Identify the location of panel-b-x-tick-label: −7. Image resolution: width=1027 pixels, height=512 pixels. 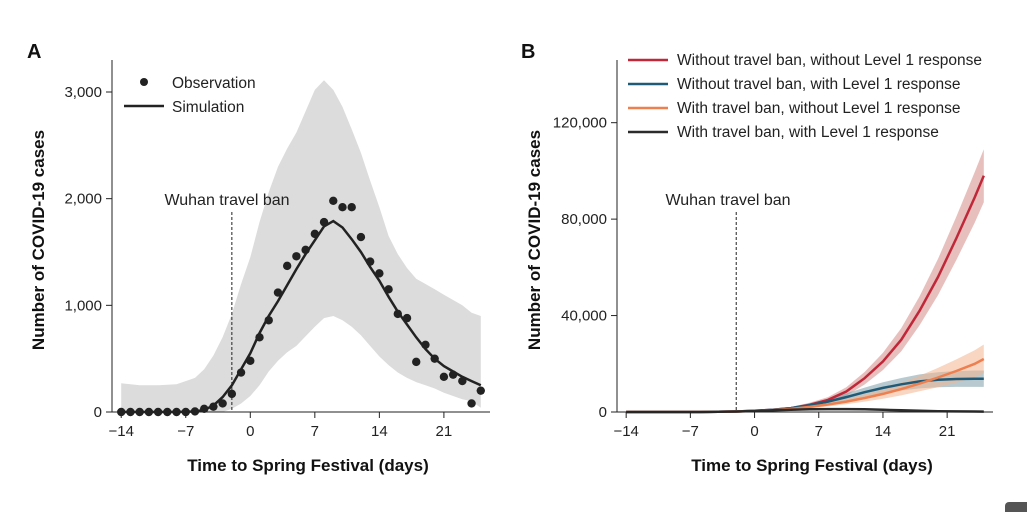
(690, 431).